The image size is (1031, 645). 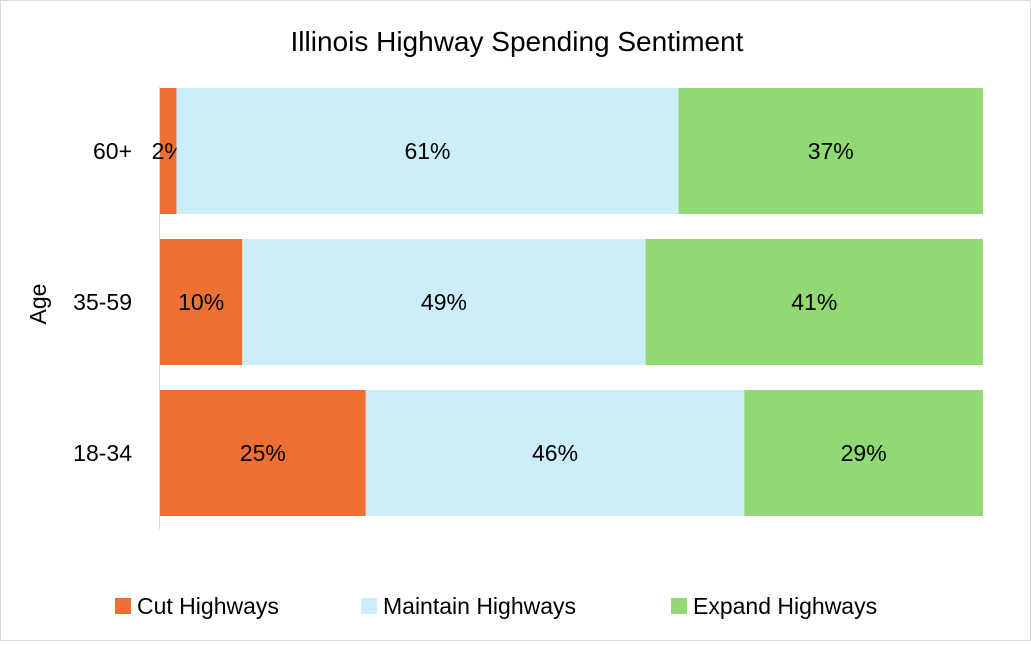 What do you see at coordinates (38, 304) in the screenshot?
I see `y-axis-title: Age` at bounding box center [38, 304].